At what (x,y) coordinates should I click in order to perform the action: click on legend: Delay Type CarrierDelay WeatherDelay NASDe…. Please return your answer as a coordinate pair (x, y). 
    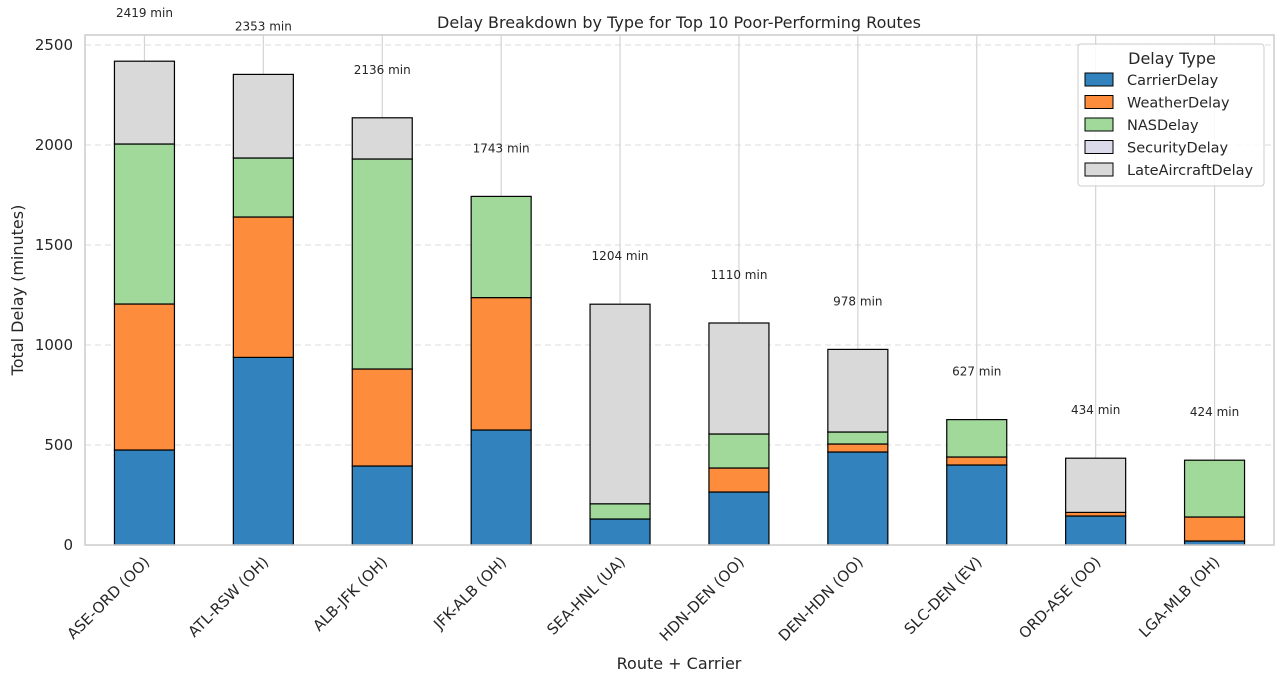
    Looking at the image, I should click on (1171, 115).